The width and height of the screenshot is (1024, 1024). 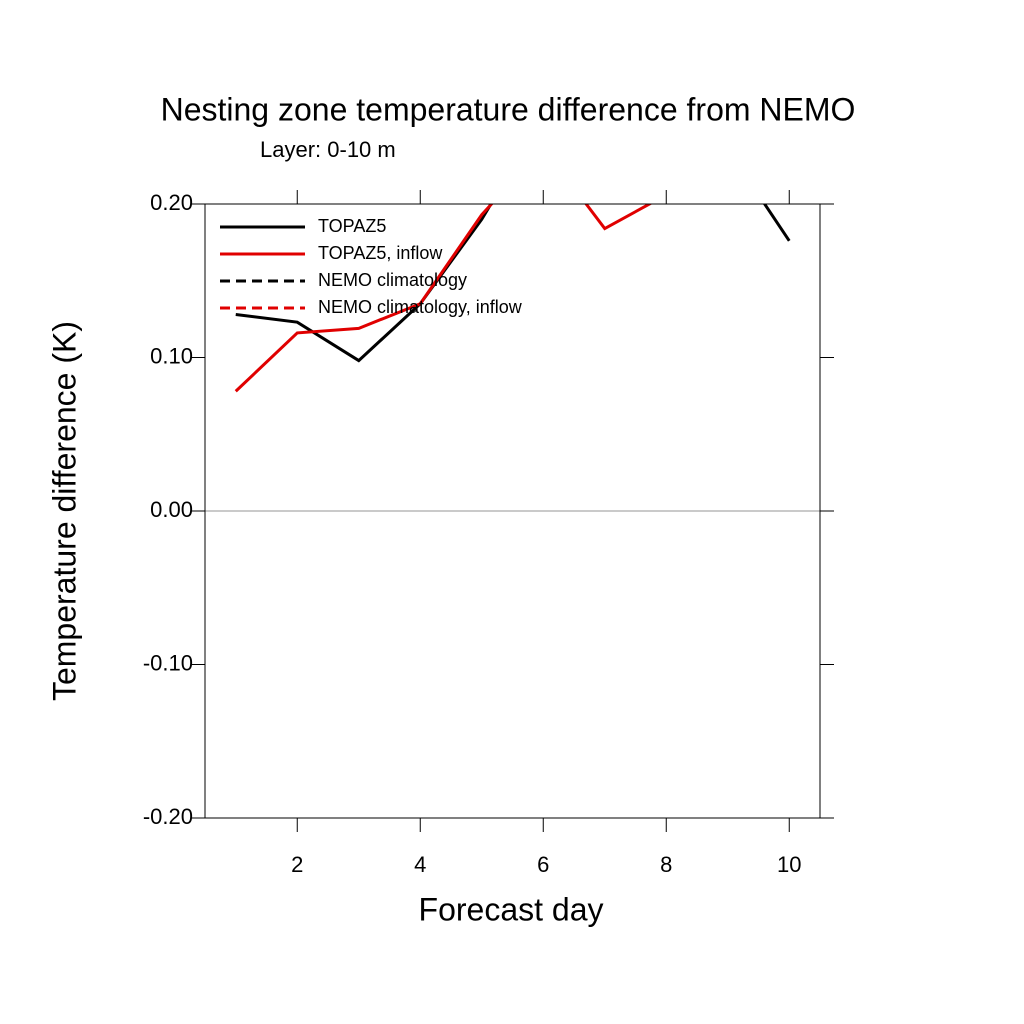 What do you see at coordinates (328, 149) in the screenshot?
I see `chart-subtitle: Layer: 0-10 m` at bounding box center [328, 149].